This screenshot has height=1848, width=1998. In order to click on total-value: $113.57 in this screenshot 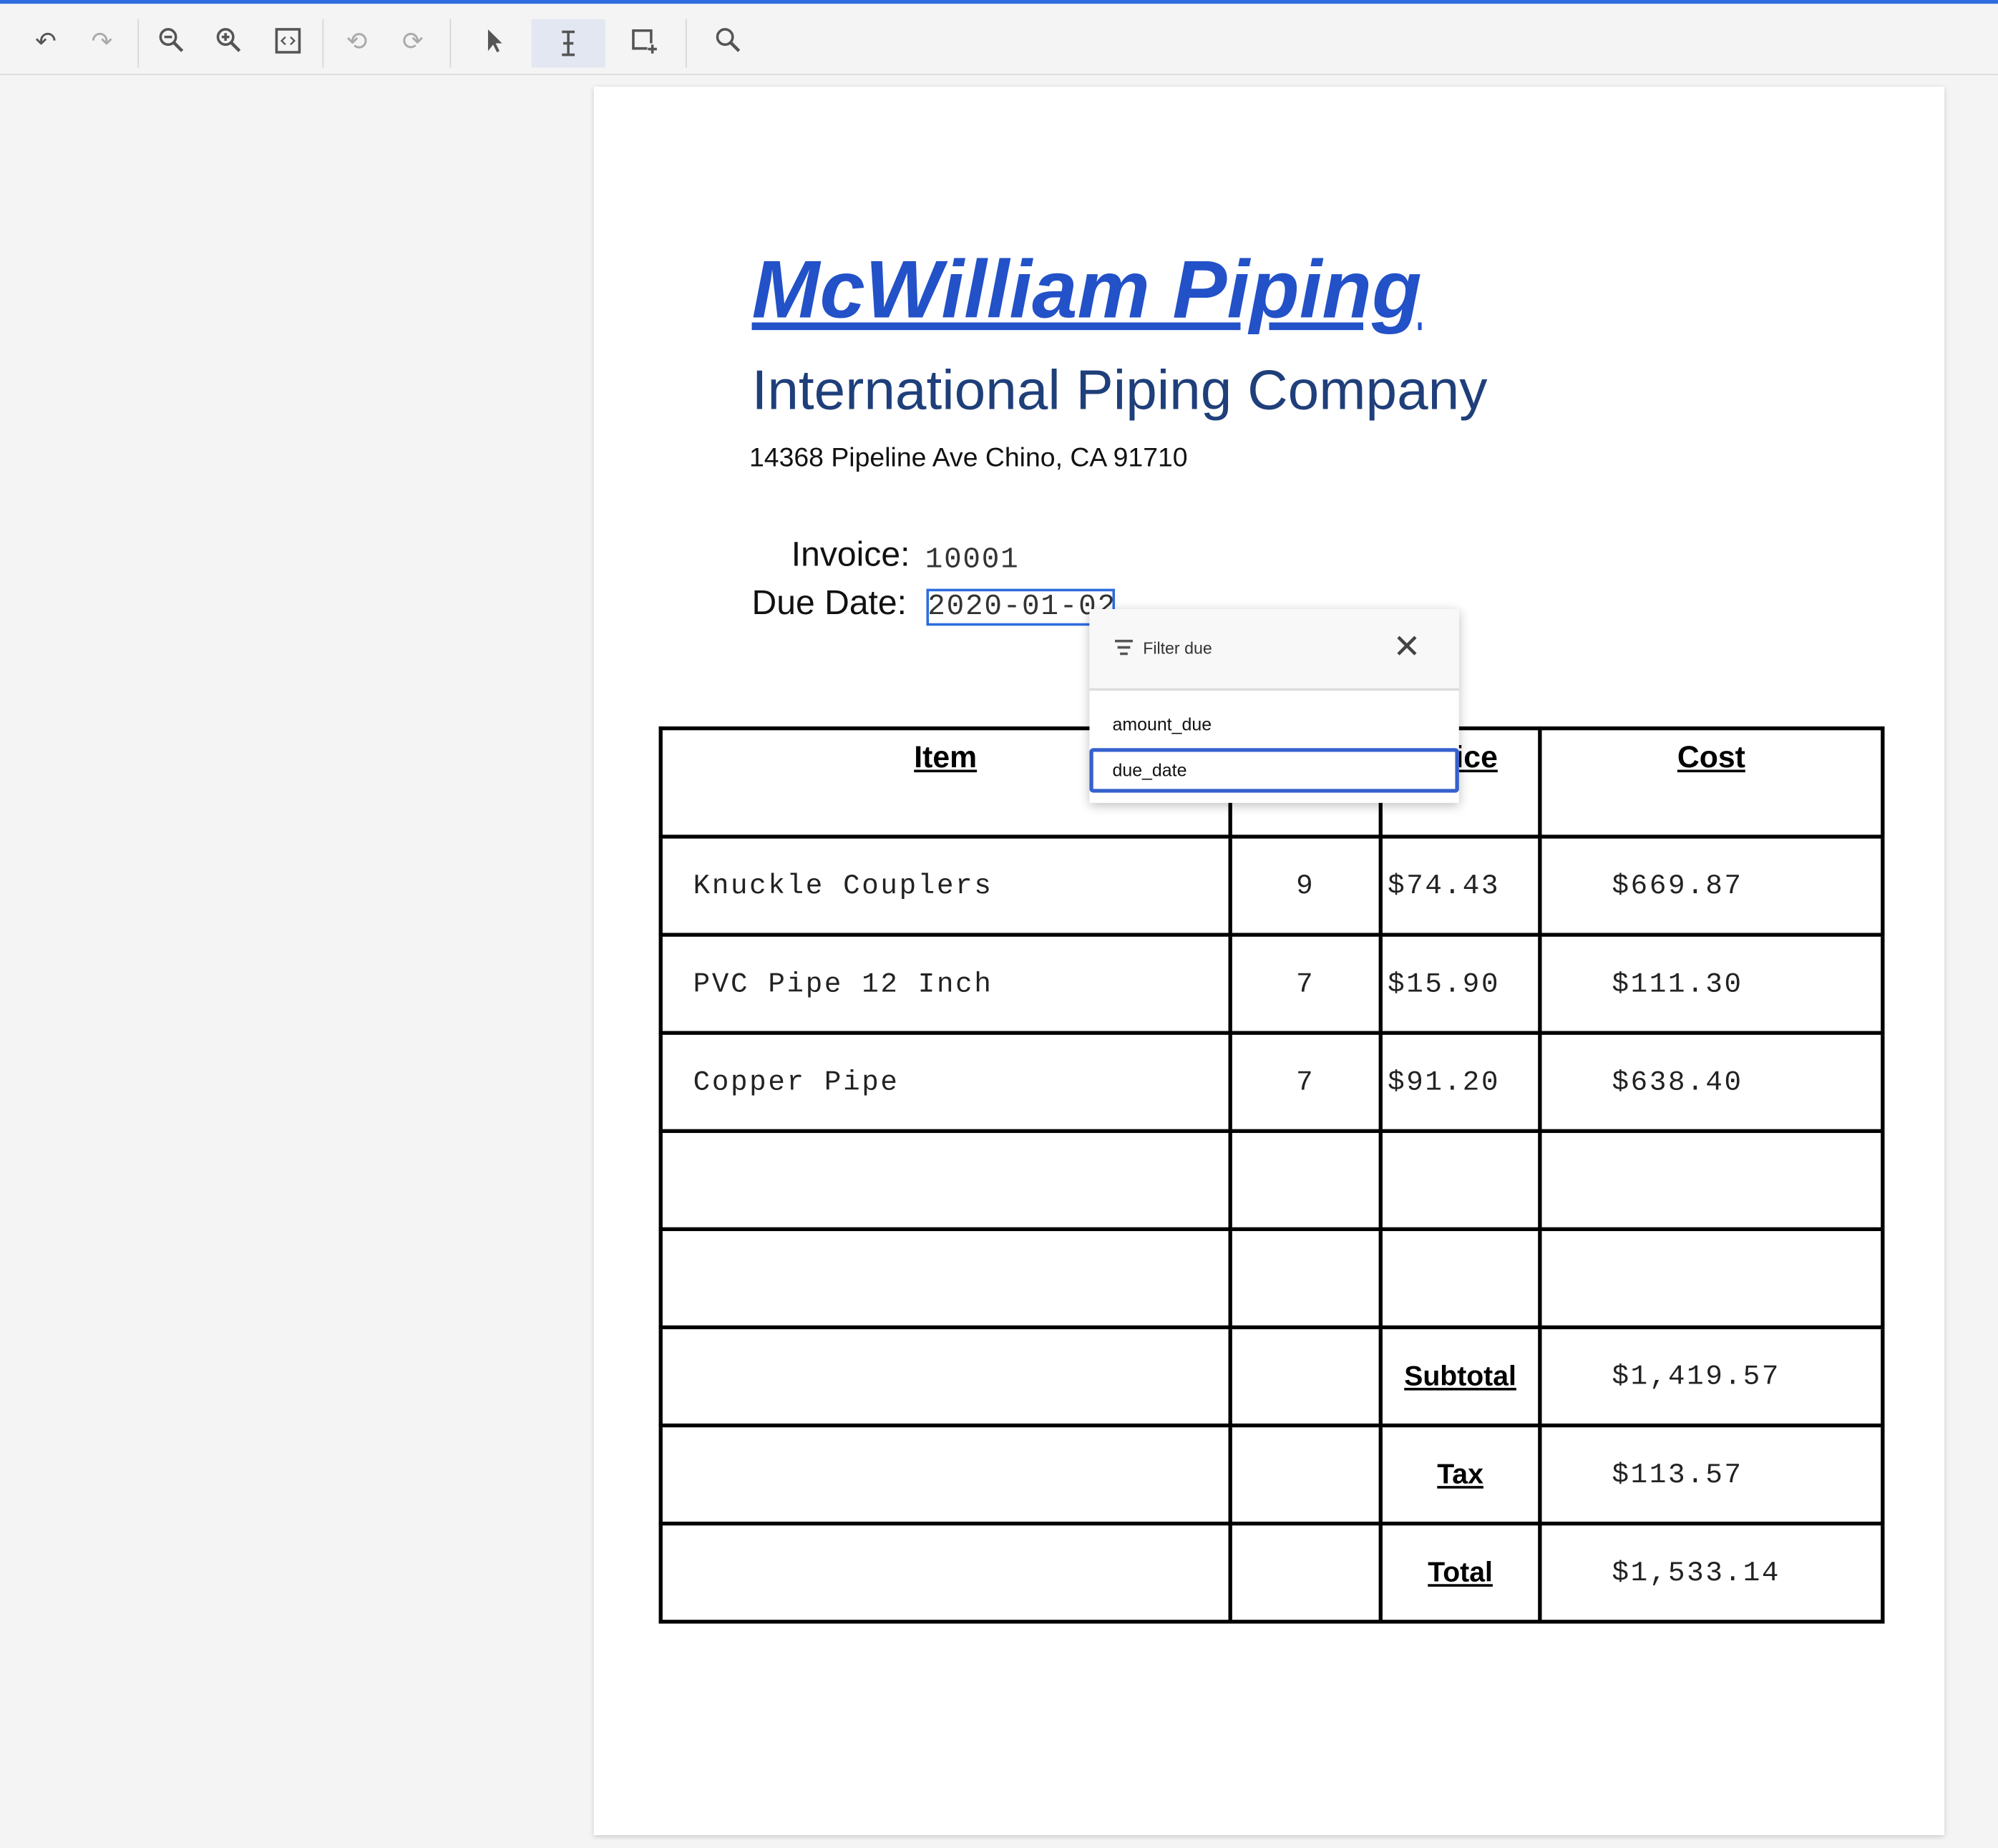, I will do `click(1711, 1474)`.